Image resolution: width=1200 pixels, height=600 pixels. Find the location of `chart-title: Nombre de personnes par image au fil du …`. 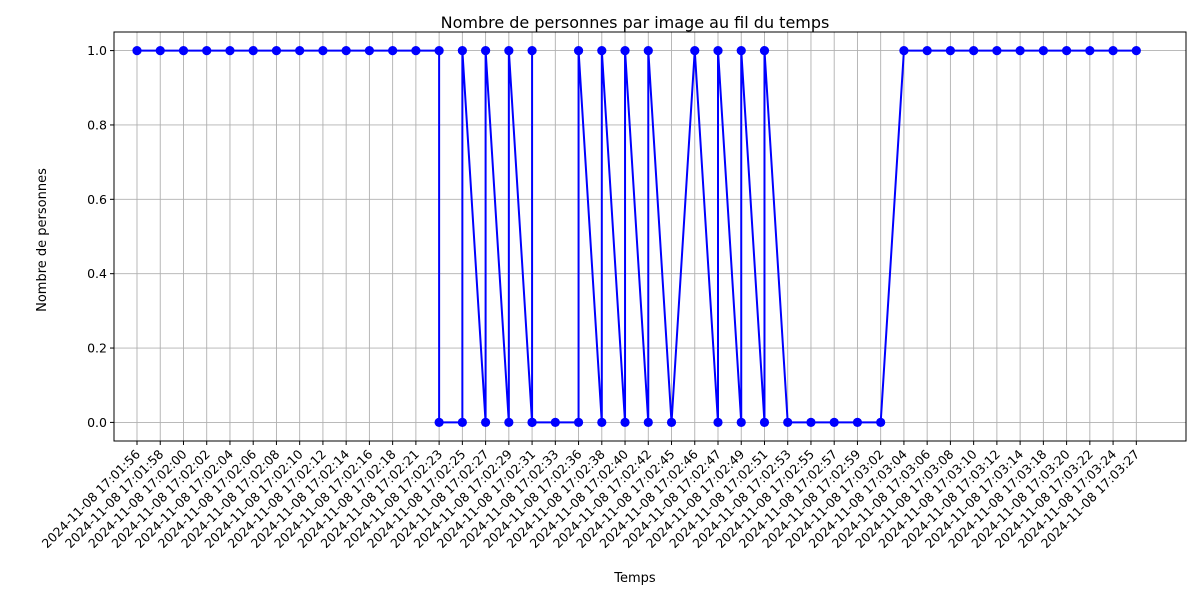

chart-title: Nombre de personnes par image au fil du … is located at coordinates (635, 22).